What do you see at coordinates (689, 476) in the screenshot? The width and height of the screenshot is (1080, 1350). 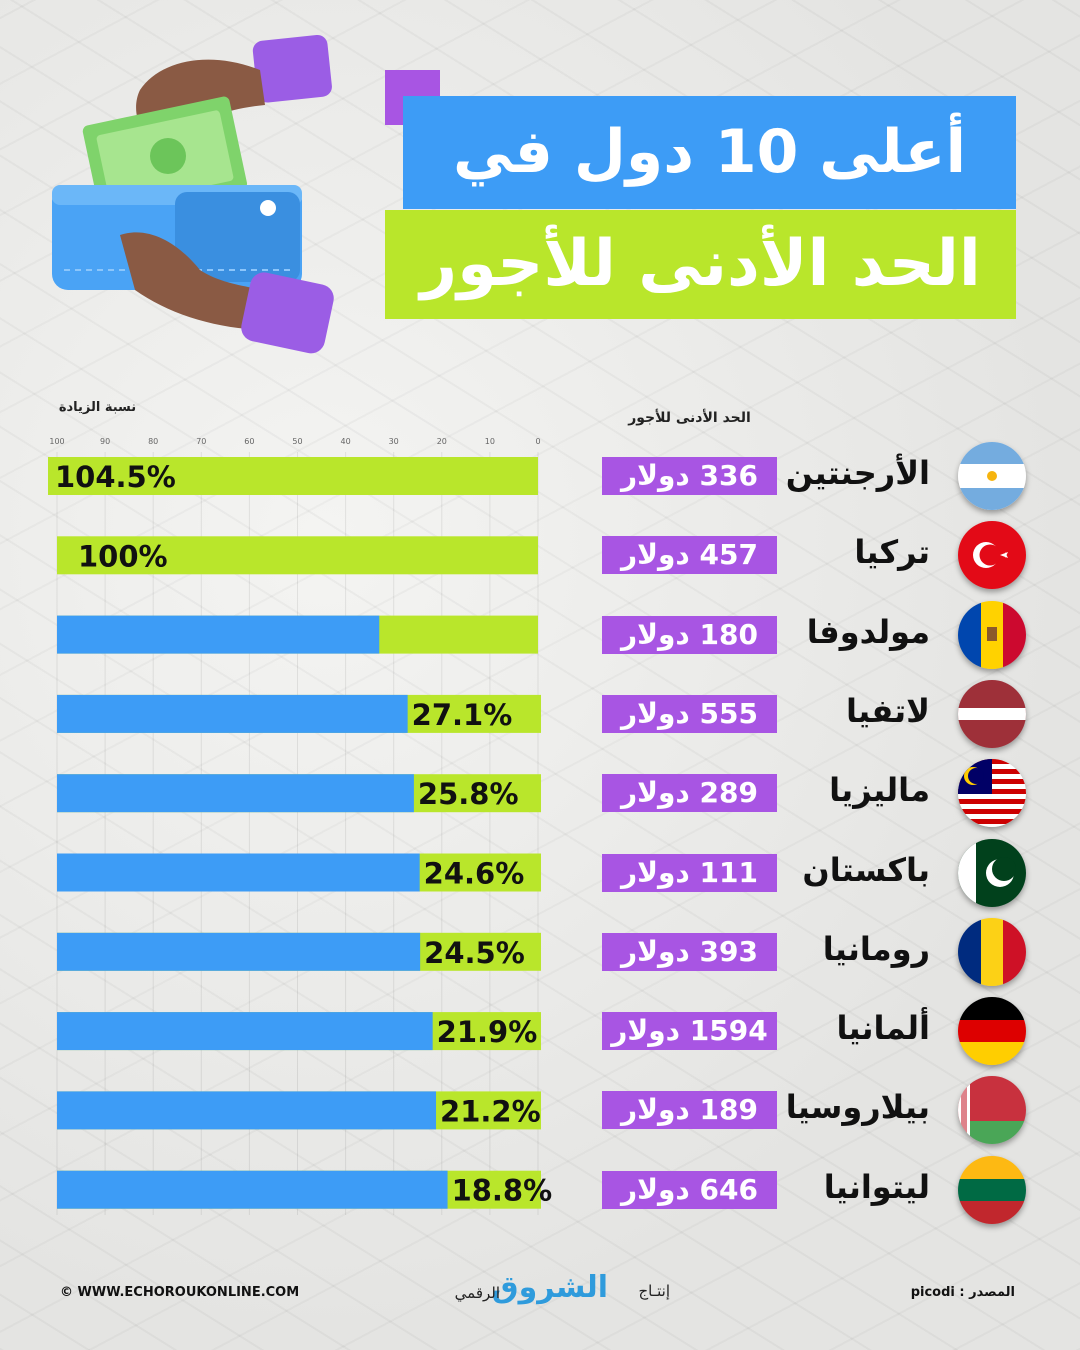 I see `minimum-wage-value: 336 دولار` at bounding box center [689, 476].